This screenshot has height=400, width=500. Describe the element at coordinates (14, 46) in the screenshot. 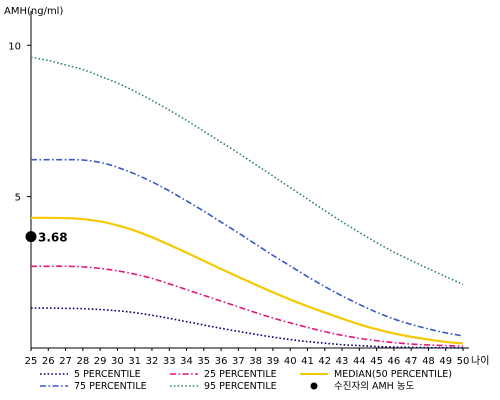

I see `y-tick-label: 10` at that location.